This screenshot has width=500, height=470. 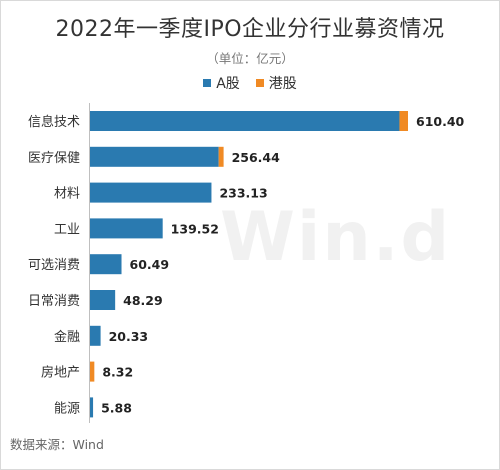 I want to click on wind-watermark: Win.d, so click(x=336, y=237).